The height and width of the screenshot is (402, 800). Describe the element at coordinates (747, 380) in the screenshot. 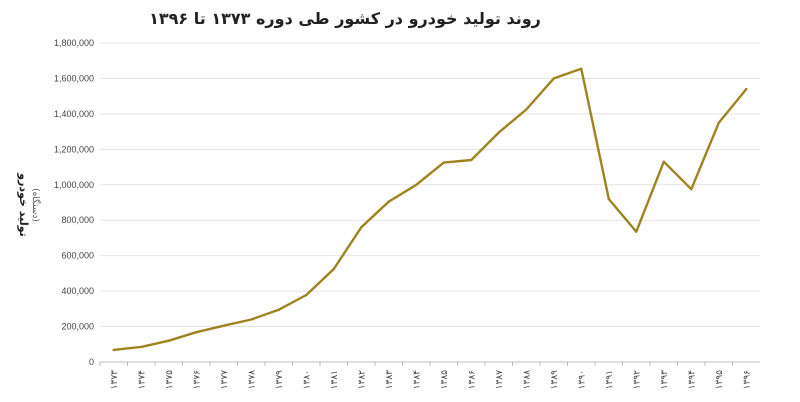

I see `x-tick-label: ۱۳۹۶` at that location.